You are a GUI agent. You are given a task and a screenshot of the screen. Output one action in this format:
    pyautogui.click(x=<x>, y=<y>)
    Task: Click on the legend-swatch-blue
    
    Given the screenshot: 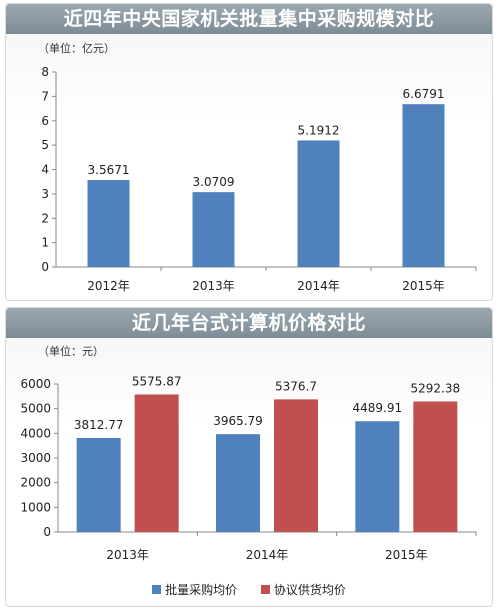 What is the action you would take?
    pyautogui.click(x=157, y=589)
    